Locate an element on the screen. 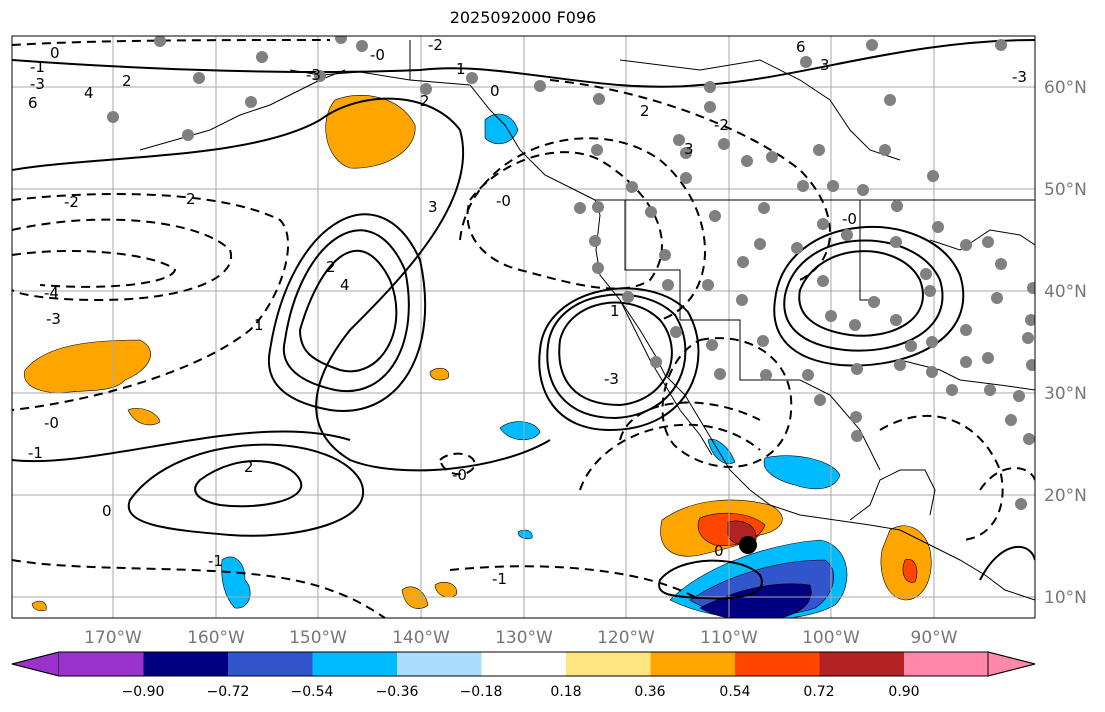  cyan-blob-southwest is located at coordinates (236, 582).